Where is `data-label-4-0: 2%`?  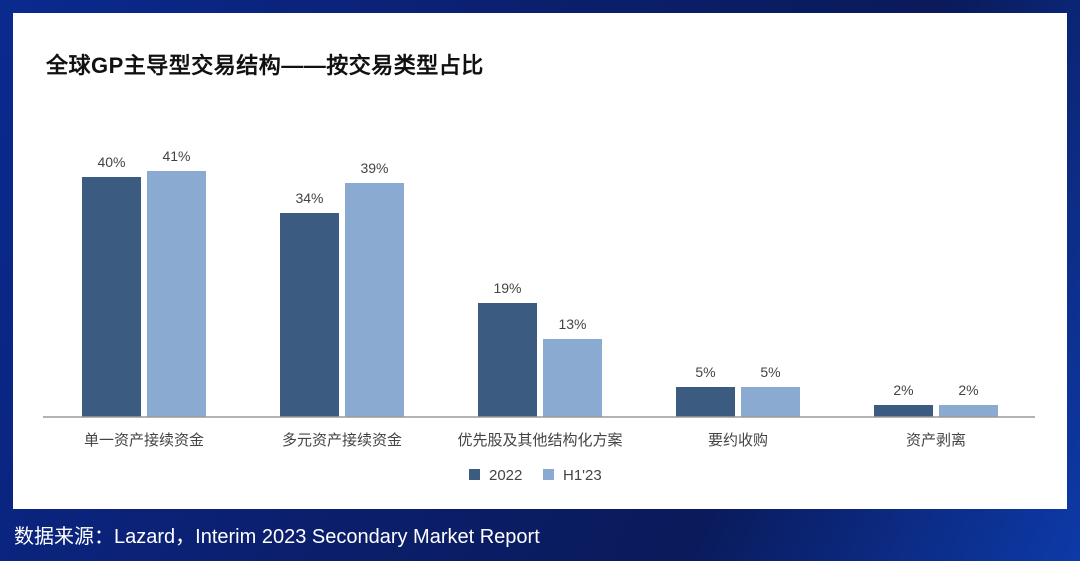 data-label-4-0: 2% is located at coordinates (903, 390).